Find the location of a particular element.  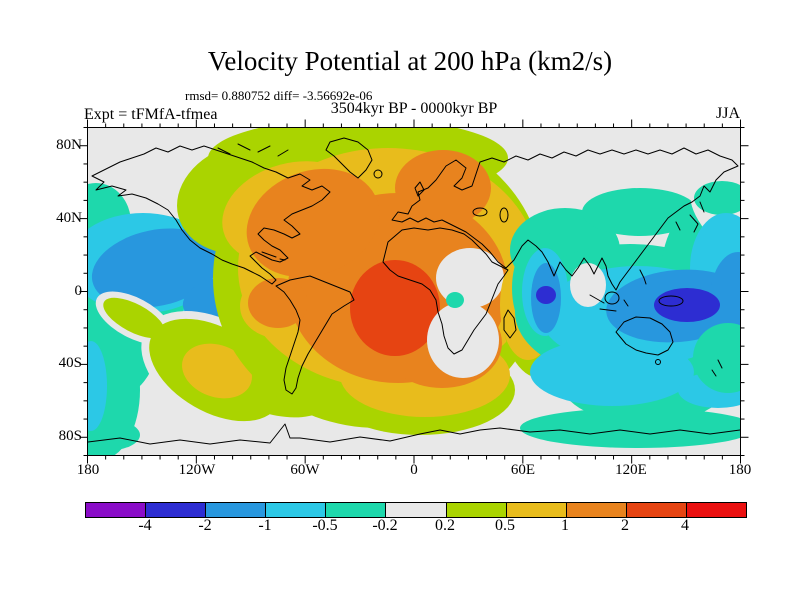

coast-caspian-sea is located at coordinates (504, 215).